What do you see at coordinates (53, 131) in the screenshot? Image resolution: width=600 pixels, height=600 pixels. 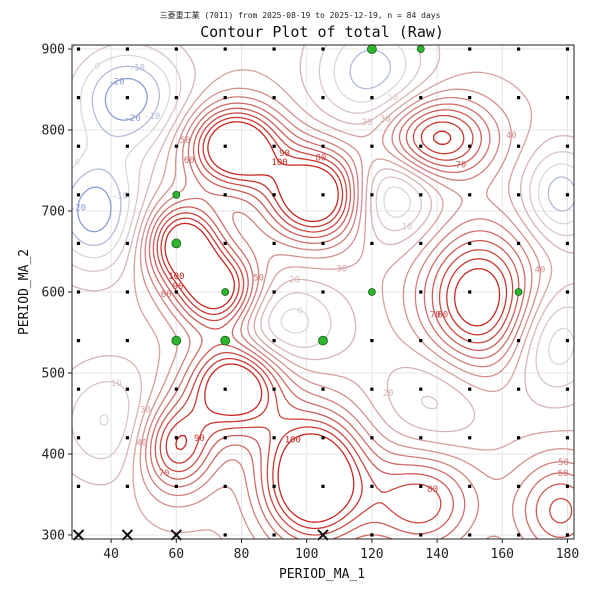 I see `y-tick-label: 800` at bounding box center [53, 131].